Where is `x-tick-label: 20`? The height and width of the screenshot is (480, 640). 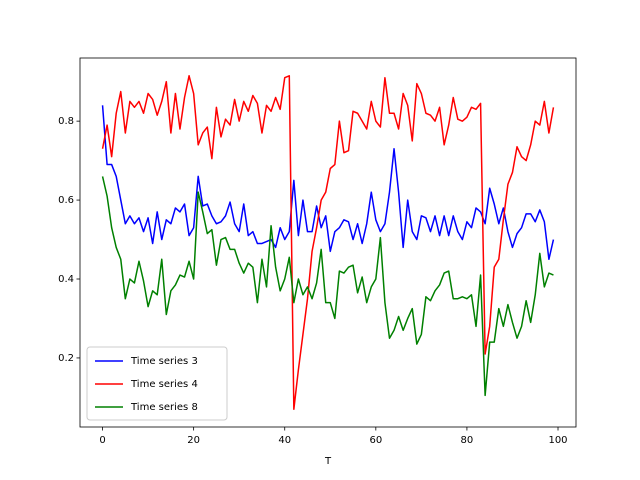
x-tick-label: 20 is located at coordinates (193, 440).